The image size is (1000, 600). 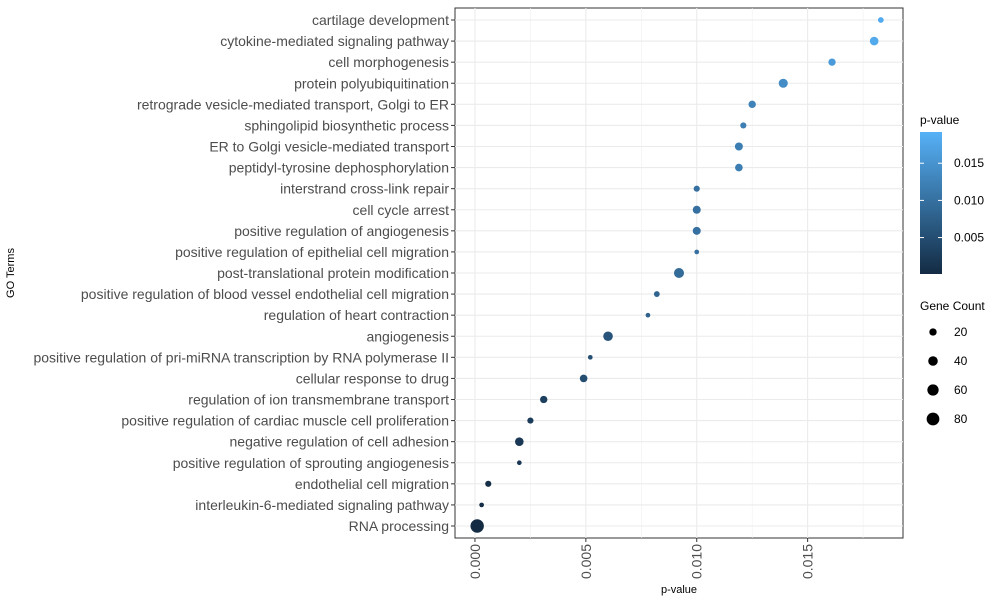 I want to click on y-tick-label: ER to Golgi vesicle-mediated transport, so click(x=329, y=147).